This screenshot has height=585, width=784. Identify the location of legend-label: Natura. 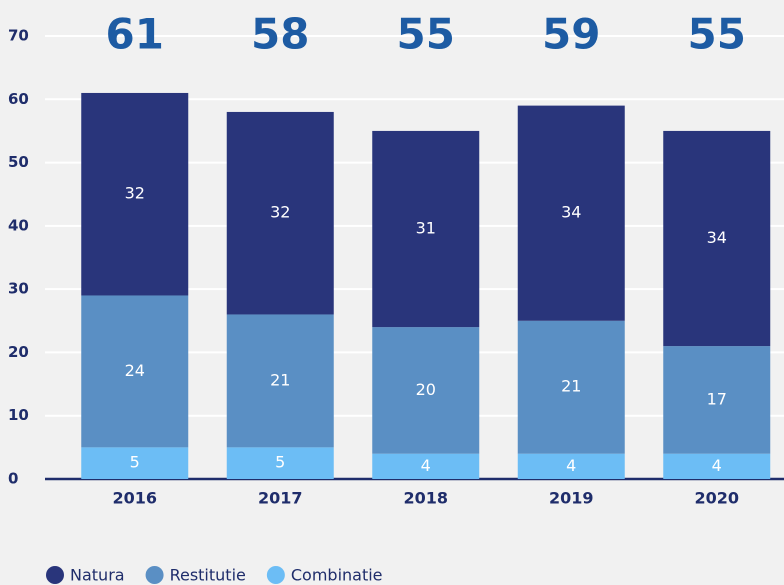
(97, 575).